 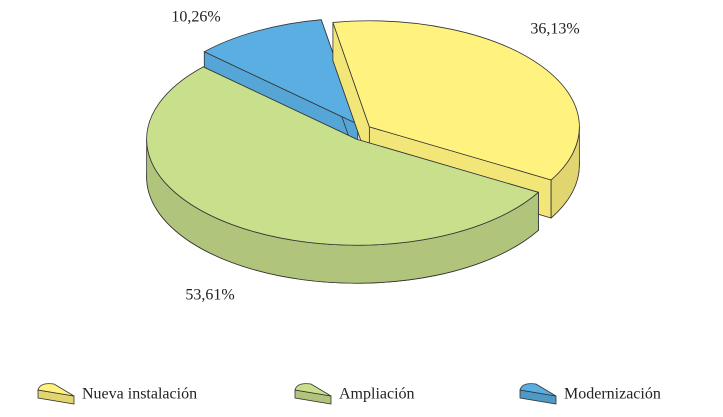 I want to click on legend-label: Nueva instalación, so click(x=139, y=394).